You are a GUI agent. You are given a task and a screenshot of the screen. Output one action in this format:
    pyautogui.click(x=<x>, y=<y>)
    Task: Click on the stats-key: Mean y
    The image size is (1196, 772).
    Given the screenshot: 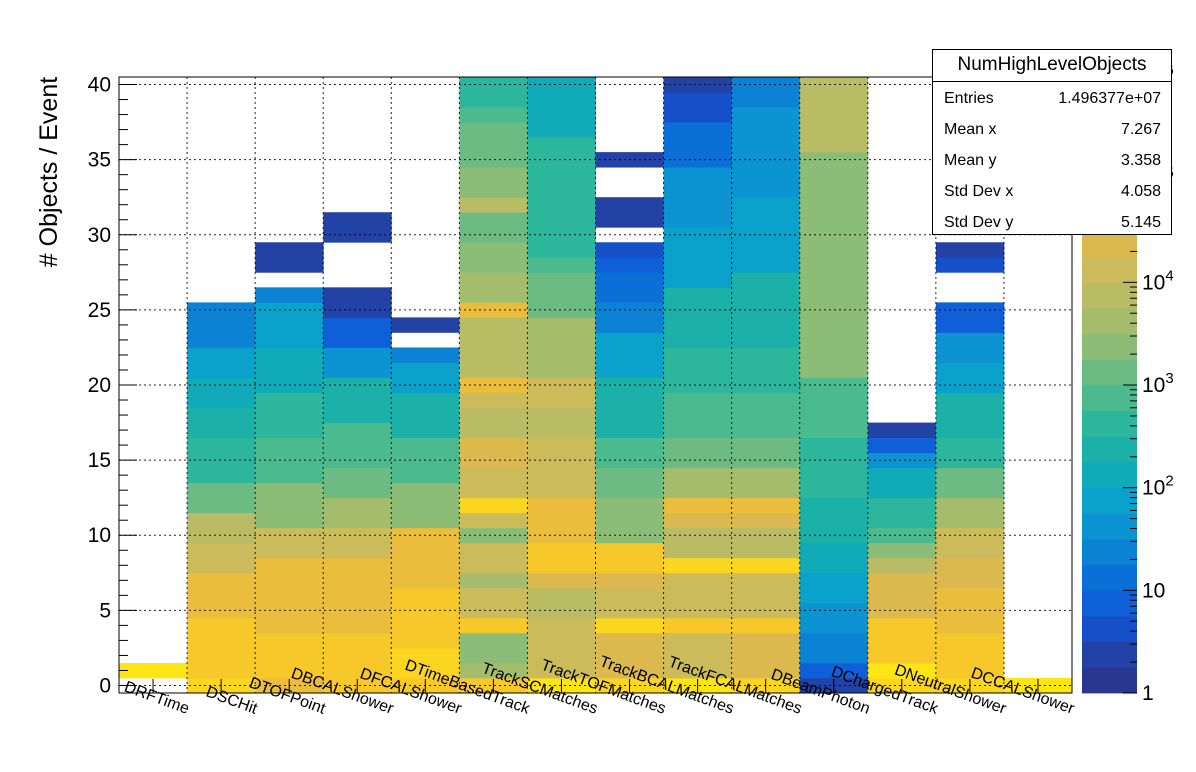 What is the action you would take?
    pyautogui.click(x=970, y=160)
    